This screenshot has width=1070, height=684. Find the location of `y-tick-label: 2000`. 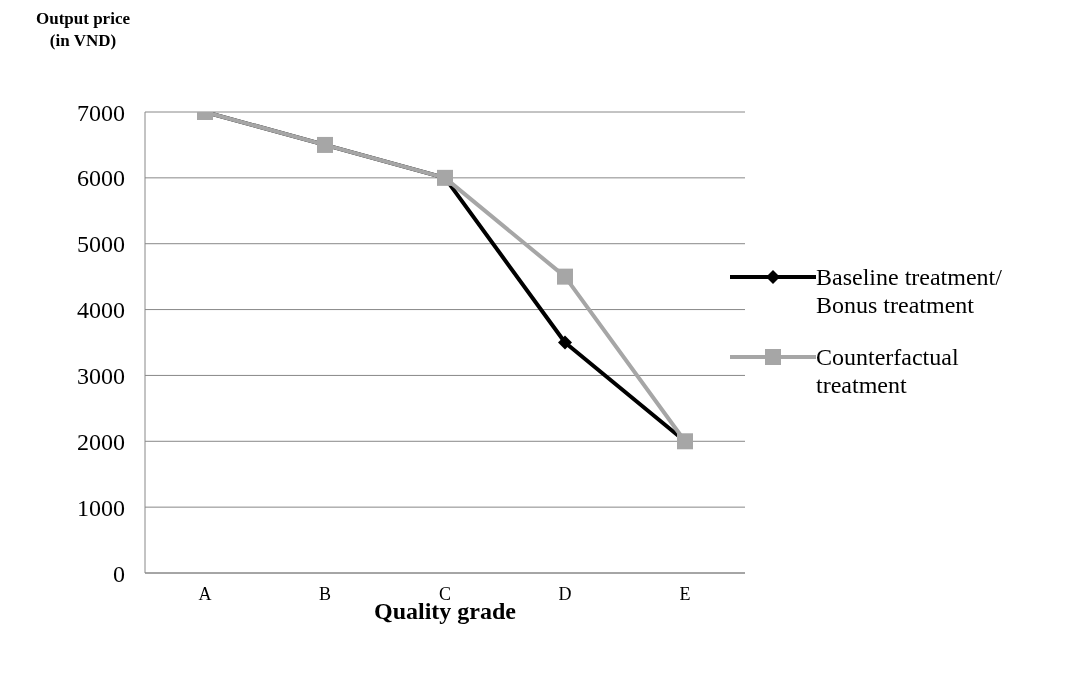

y-tick-label: 2000 is located at coordinates (101, 441).